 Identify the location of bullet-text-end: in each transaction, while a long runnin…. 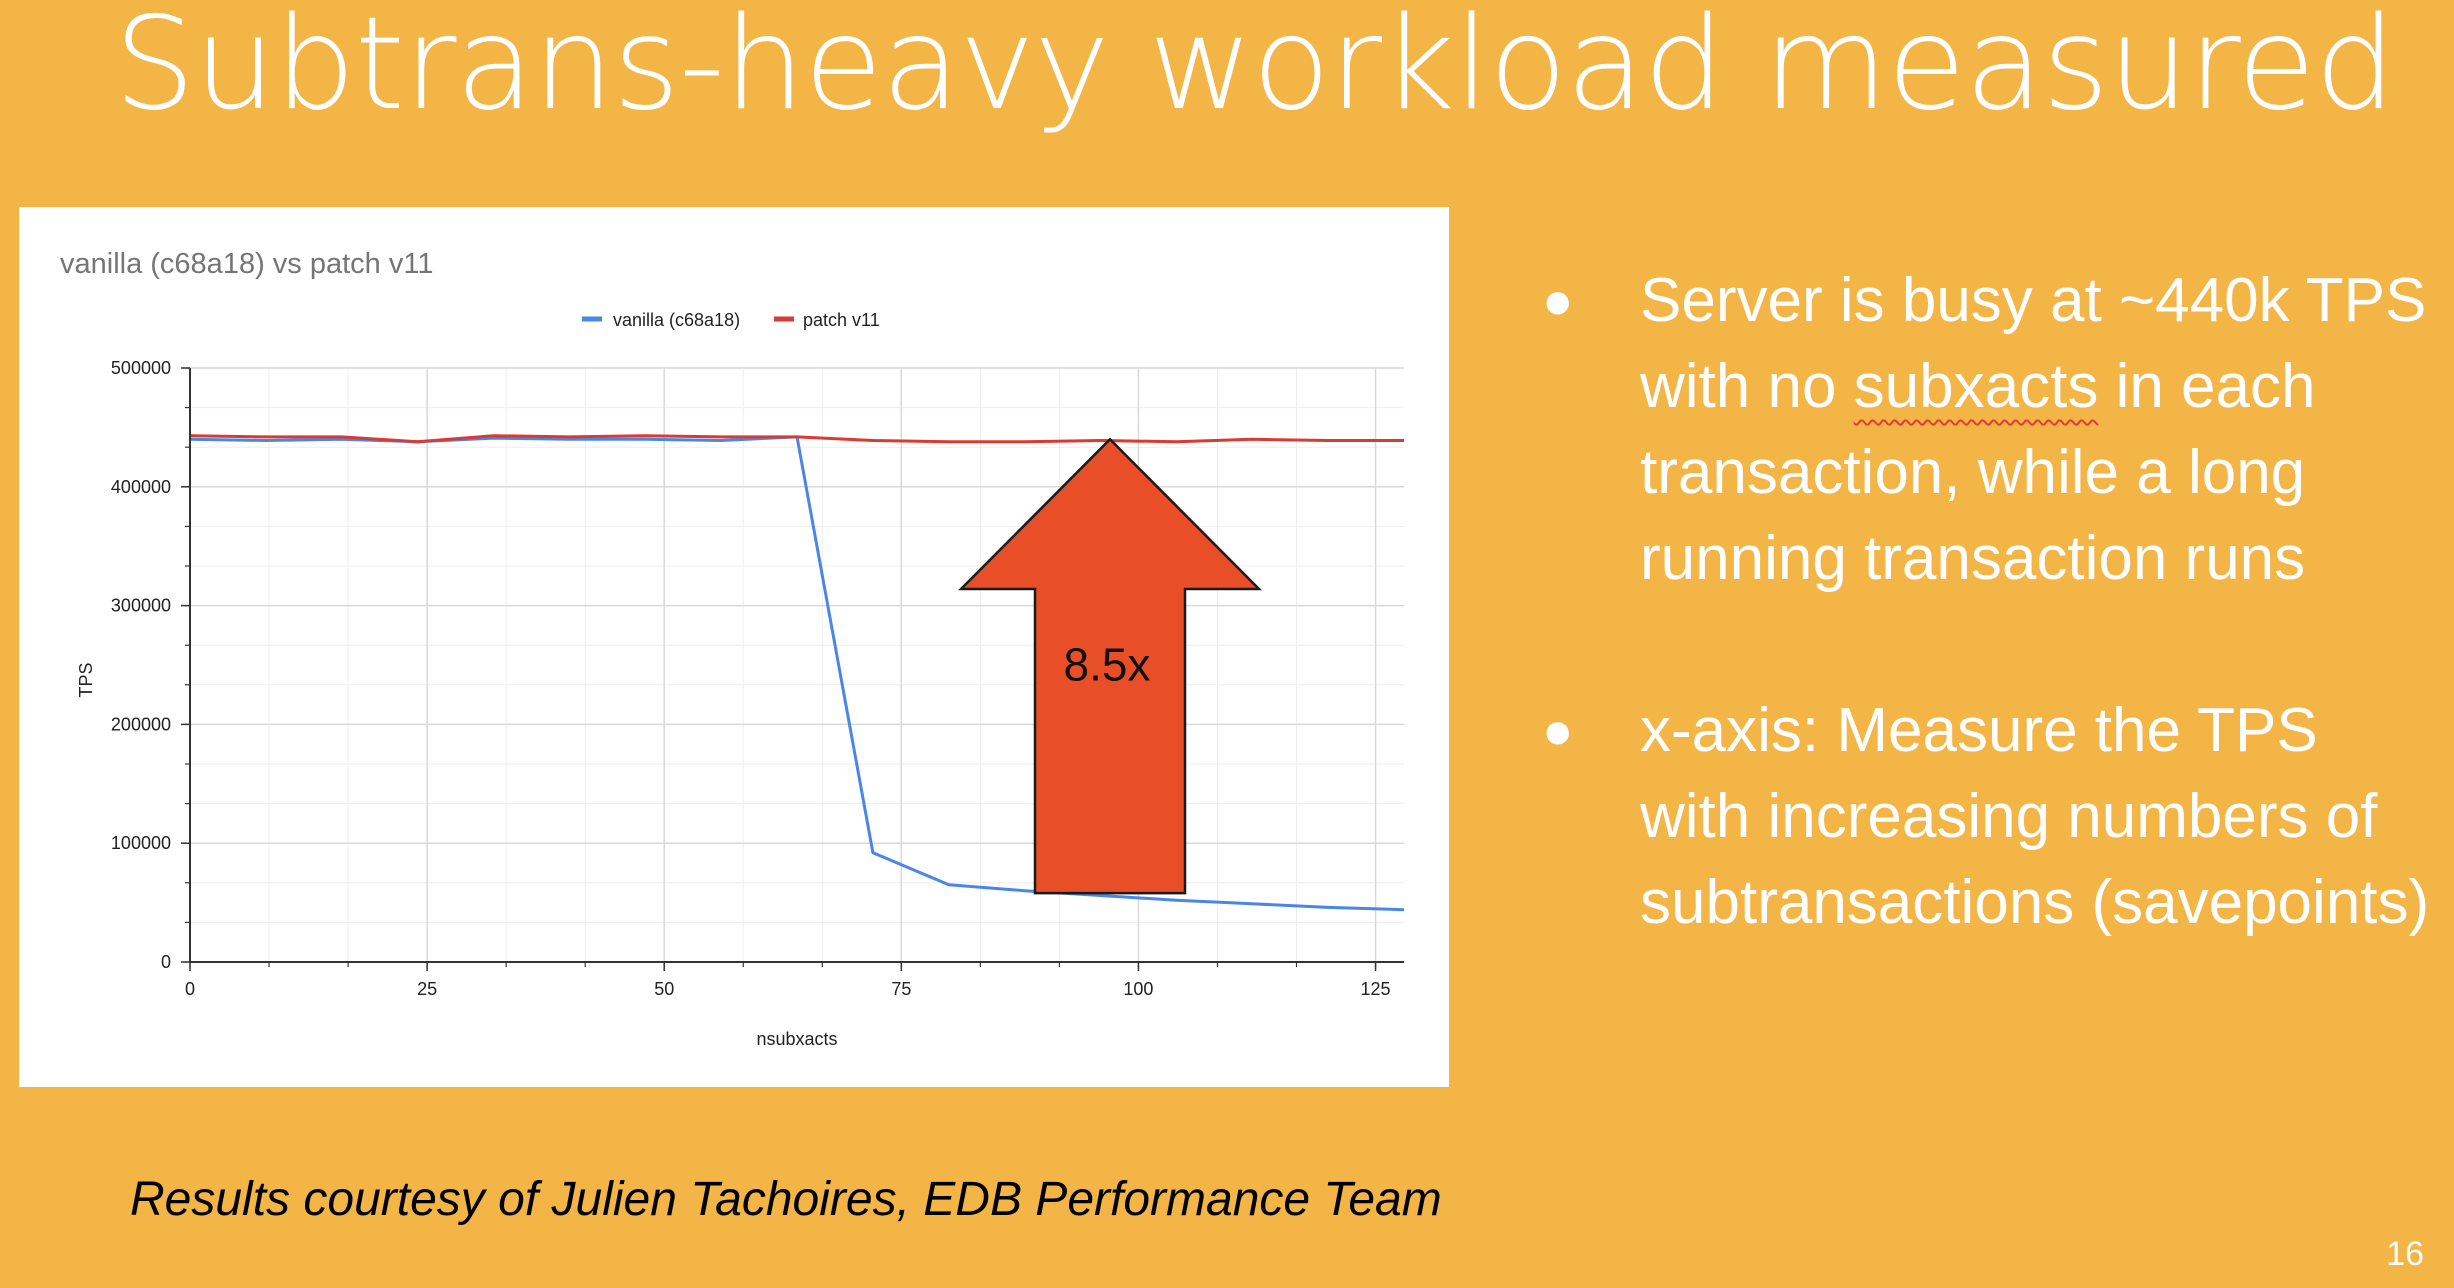
(1978, 472).